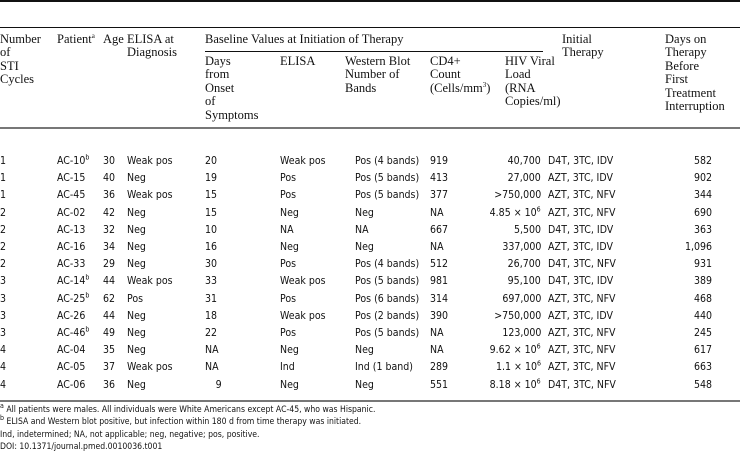 The height and width of the screenshot is (452, 740). Describe the element at coordinates (71, 298) in the screenshot. I see `cell-text: AC-25` at that location.